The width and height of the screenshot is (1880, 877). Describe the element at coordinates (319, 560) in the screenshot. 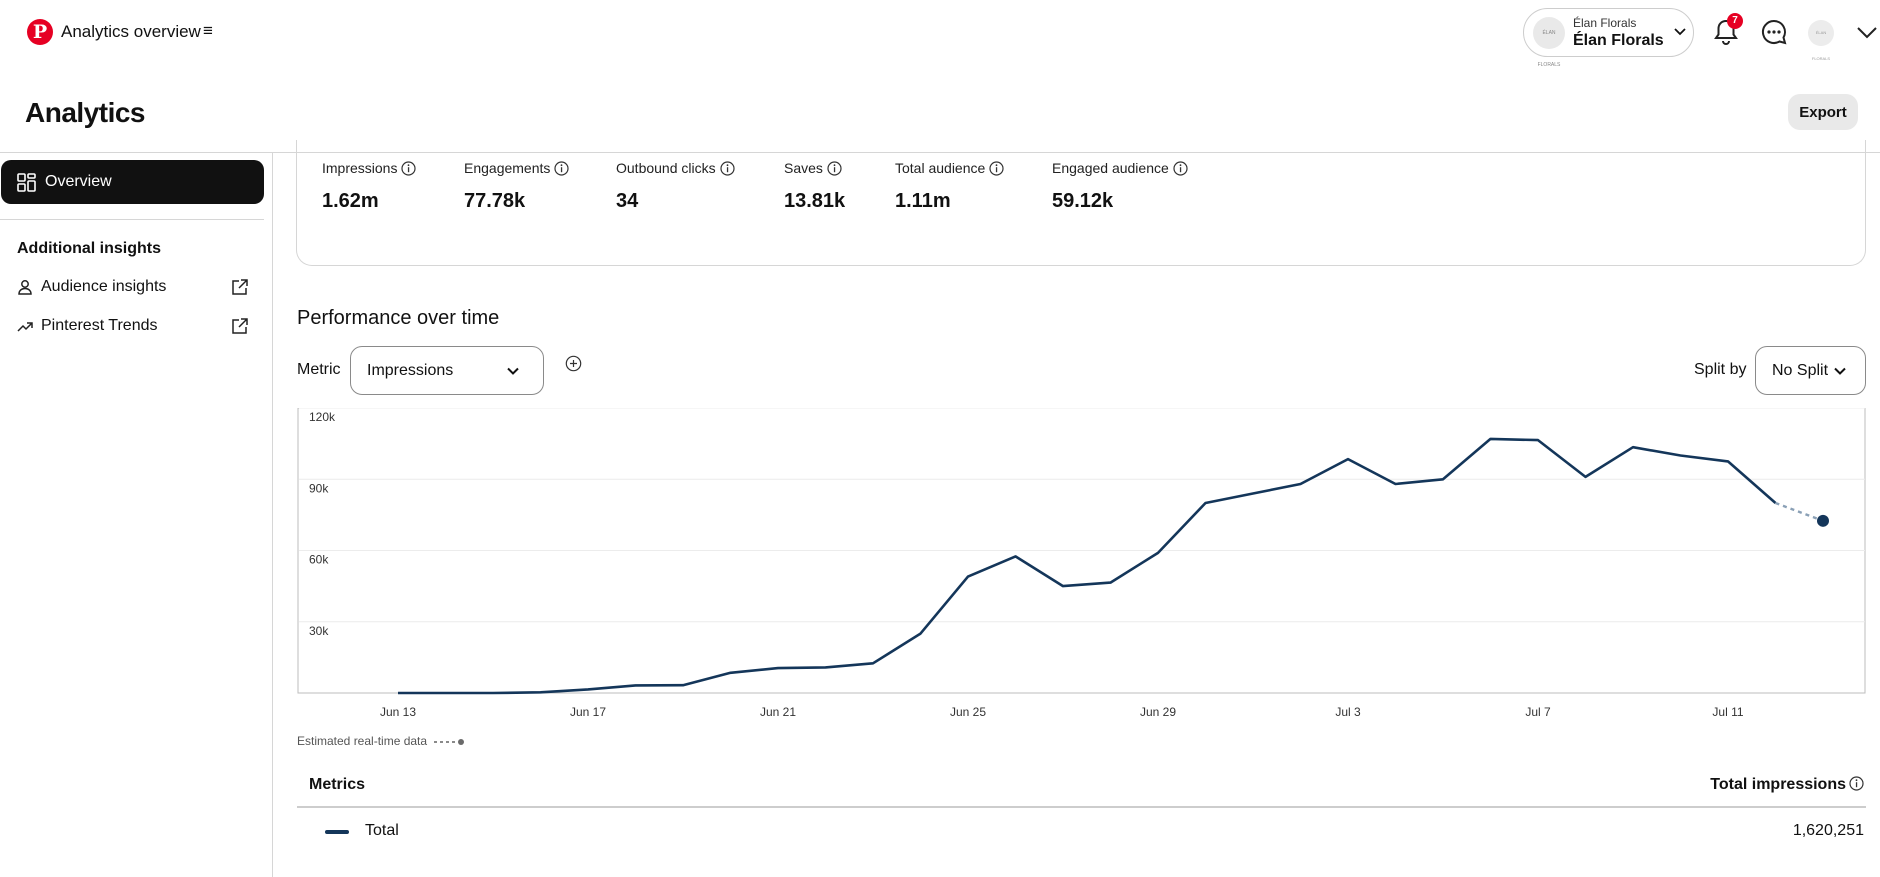

I see `y-tick-label: 60k` at that location.